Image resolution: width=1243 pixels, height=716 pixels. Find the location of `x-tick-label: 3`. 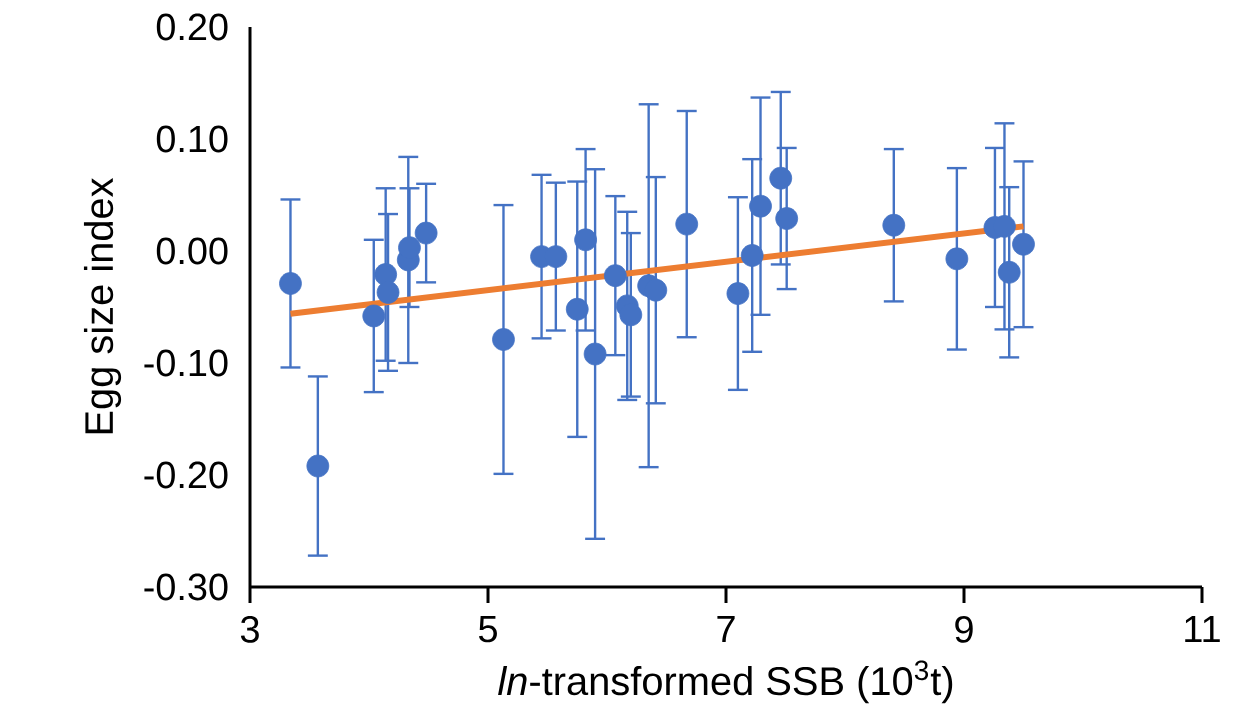

x-tick-label: 3 is located at coordinates (249, 629).